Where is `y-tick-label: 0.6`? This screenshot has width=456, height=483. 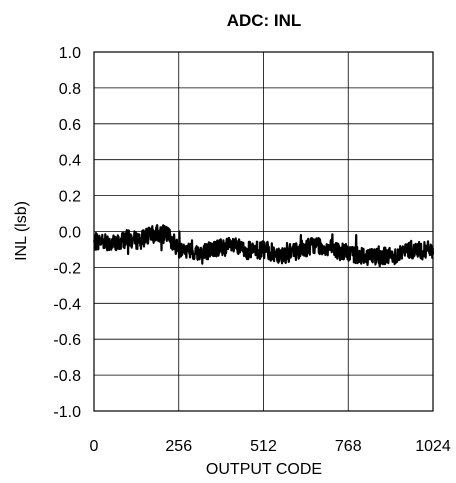
y-tick-label: 0.6 is located at coordinates (70, 125).